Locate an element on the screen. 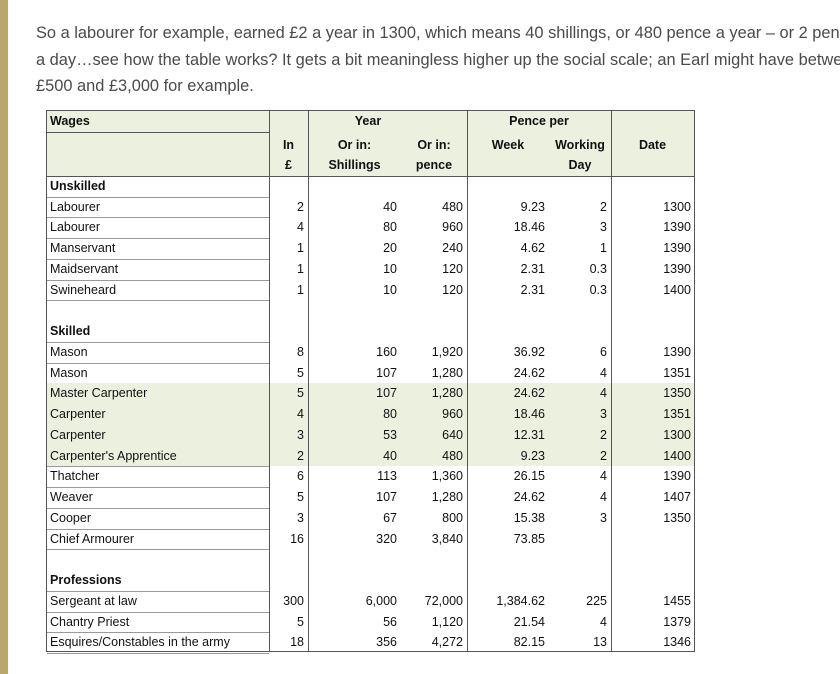 The height and width of the screenshot is (674, 840). row-cell: 18.46 is located at coordinates (529, 414).